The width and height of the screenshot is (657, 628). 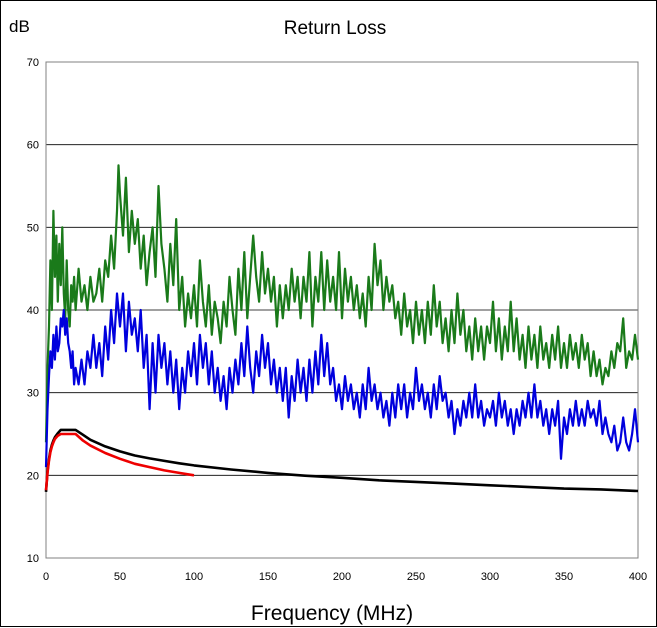 I want to click on x-tick-label: 300, so click(x=490, y=577).